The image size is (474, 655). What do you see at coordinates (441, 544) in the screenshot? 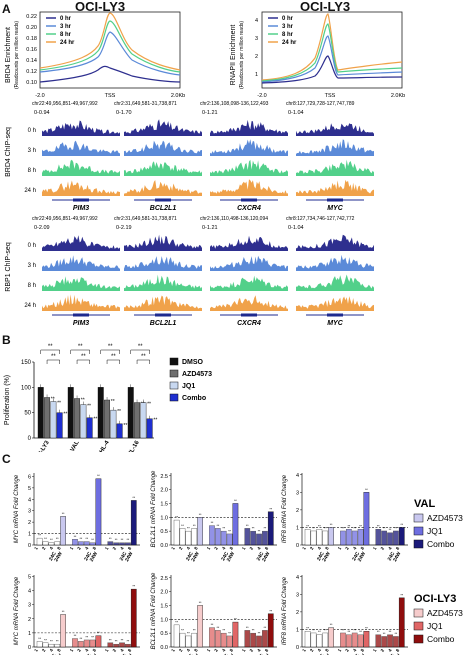
I see `legend-label: Combo` at bounding box center [441, 544].